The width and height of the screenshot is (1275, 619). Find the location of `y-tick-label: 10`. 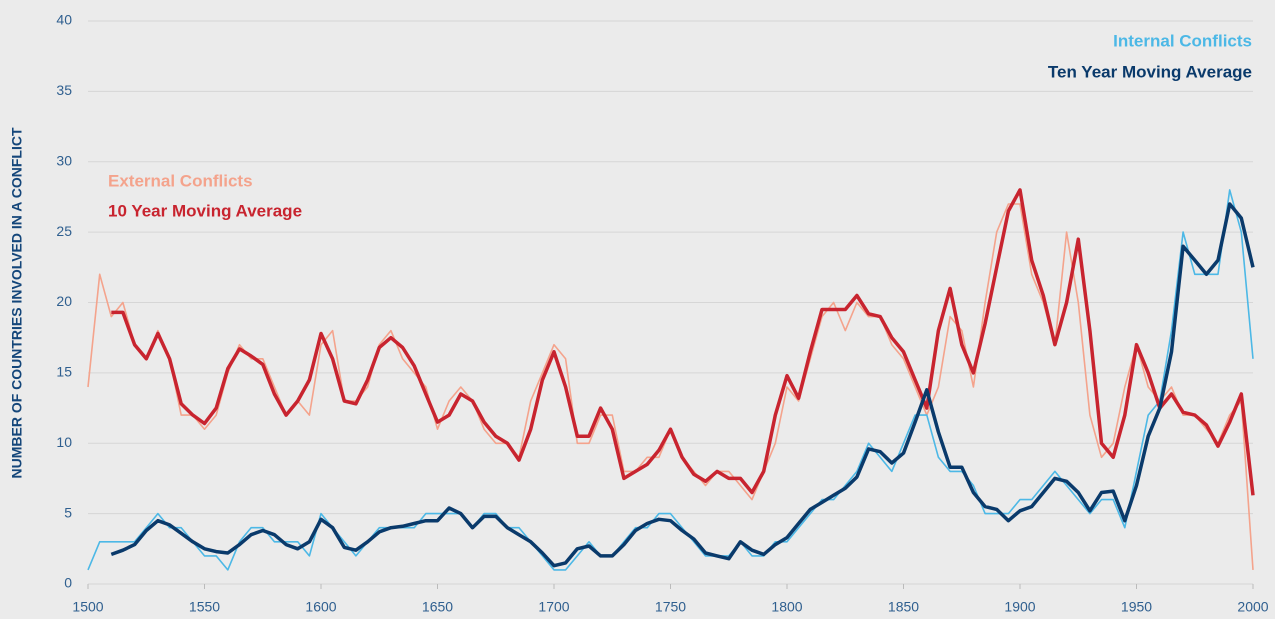

y-tick-label: 10 is located at coordinates (64, 442).